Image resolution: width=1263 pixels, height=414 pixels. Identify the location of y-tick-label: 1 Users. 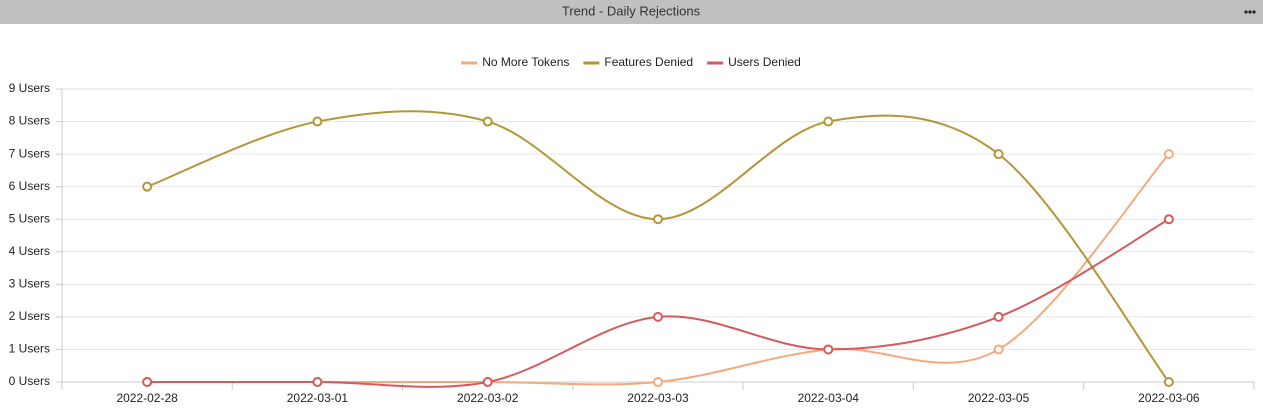
(29, 349).